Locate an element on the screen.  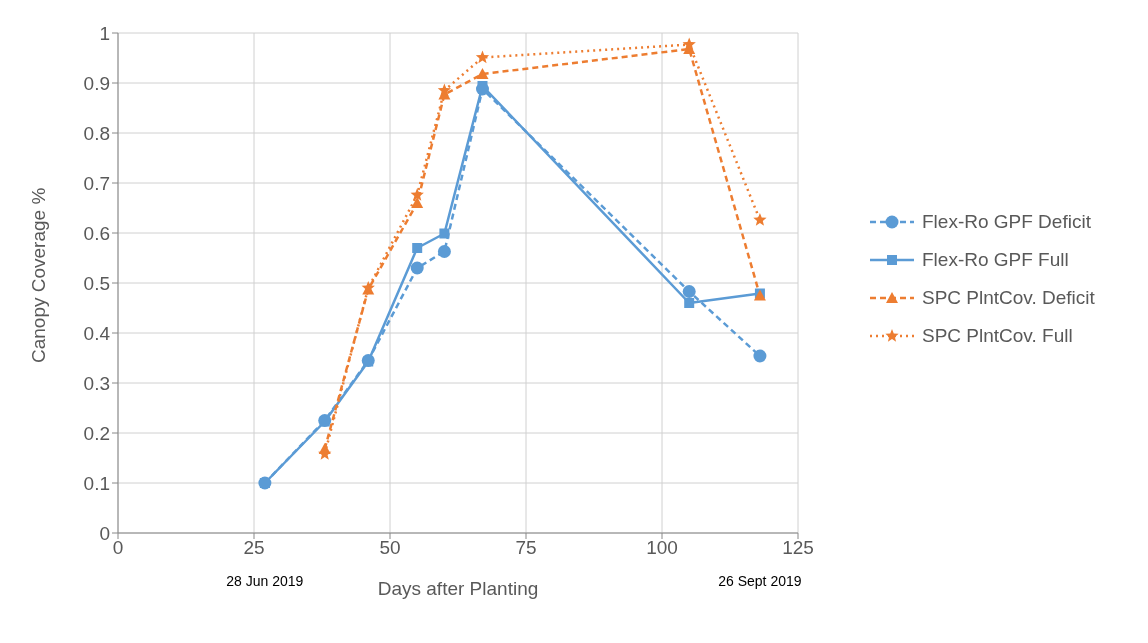
x-tick-label: 100 is located at coordinates (662, 548).